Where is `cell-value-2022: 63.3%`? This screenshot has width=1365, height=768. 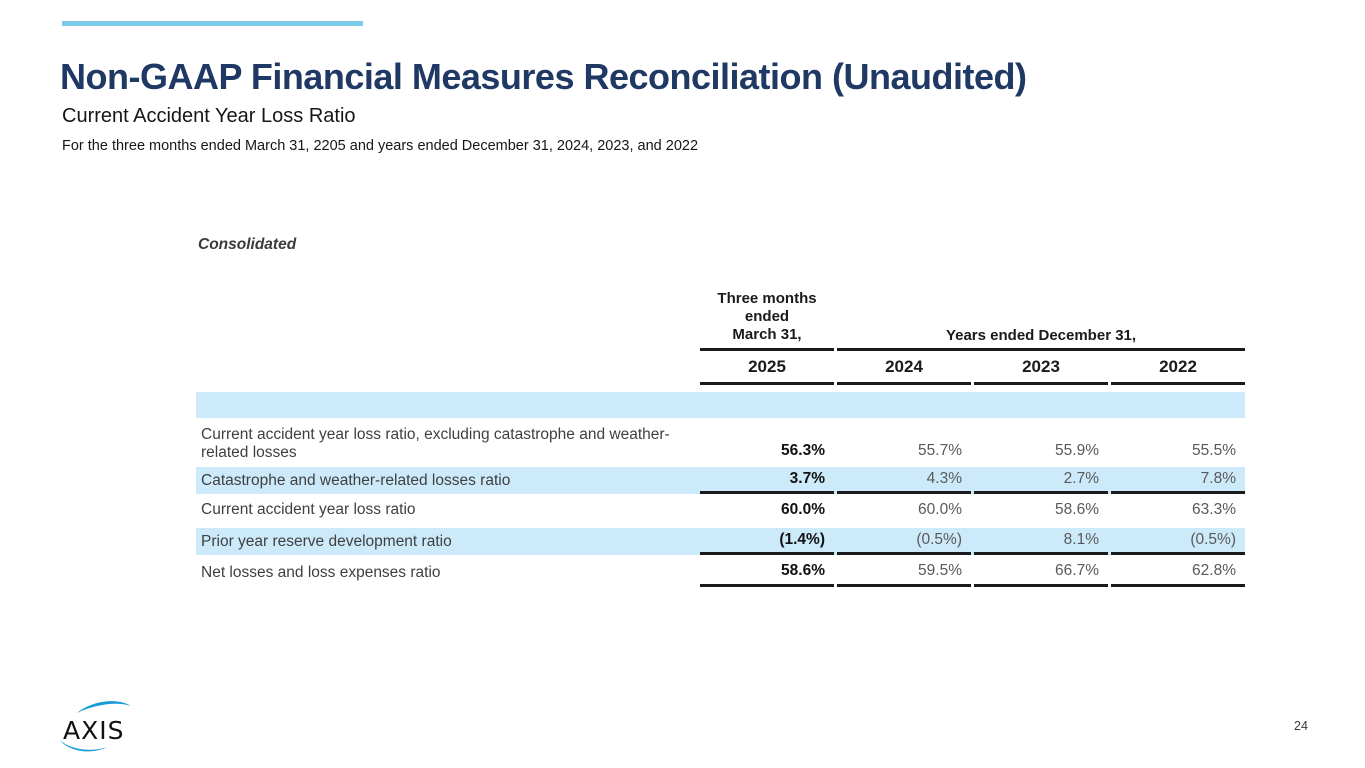 cell-value-2022: 63.3% is located at coordinates (1214, 509).